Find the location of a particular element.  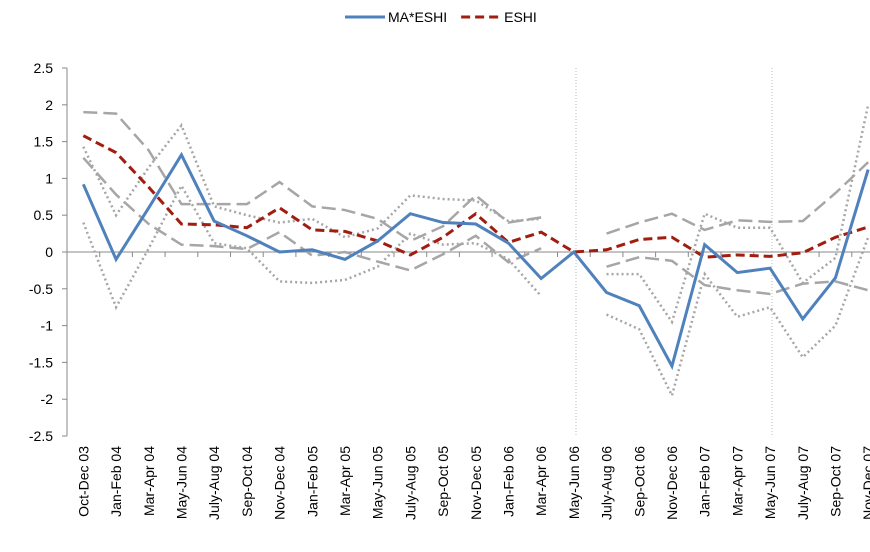

x-tick-label: Nov-Dec 06 is located at coordinates (672, 483).